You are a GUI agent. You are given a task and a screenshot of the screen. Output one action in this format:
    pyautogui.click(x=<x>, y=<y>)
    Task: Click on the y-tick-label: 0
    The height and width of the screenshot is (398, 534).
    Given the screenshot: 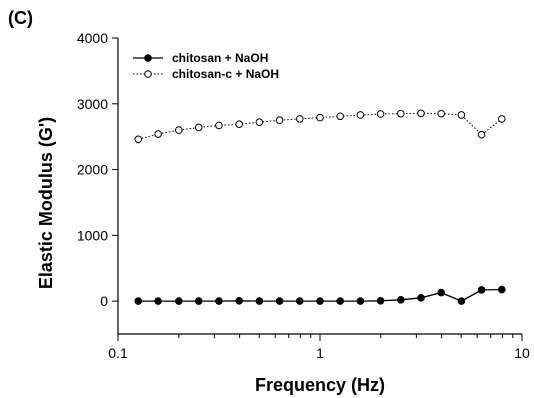 What is the action you would take?
    pyautogui.click(x=104, y=301)
    